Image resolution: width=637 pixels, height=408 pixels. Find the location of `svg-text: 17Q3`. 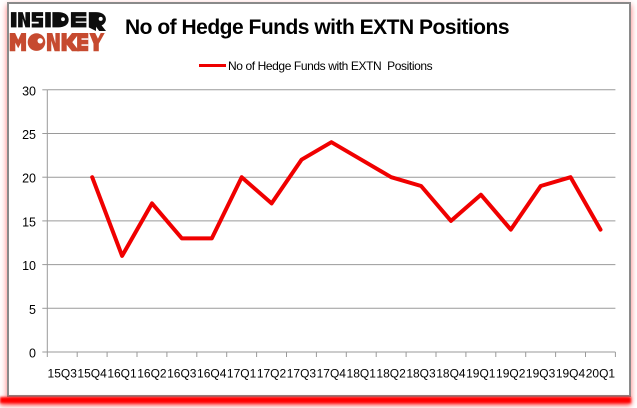

svg-text: 17Q3 is located at coordinates (302, 374).